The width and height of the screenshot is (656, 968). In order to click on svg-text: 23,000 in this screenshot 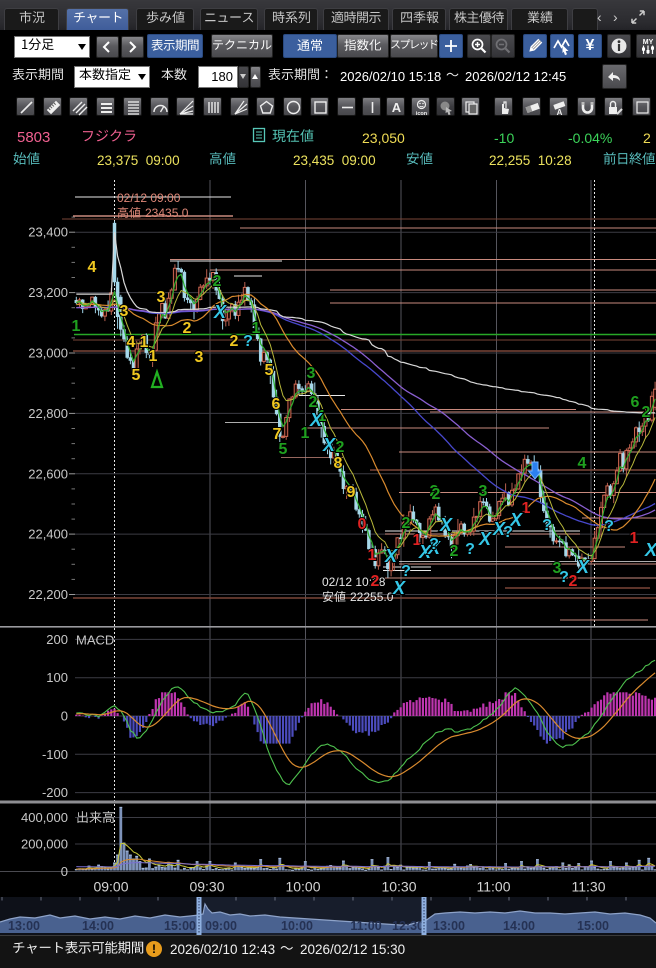, I will do `click(48, 353)`.